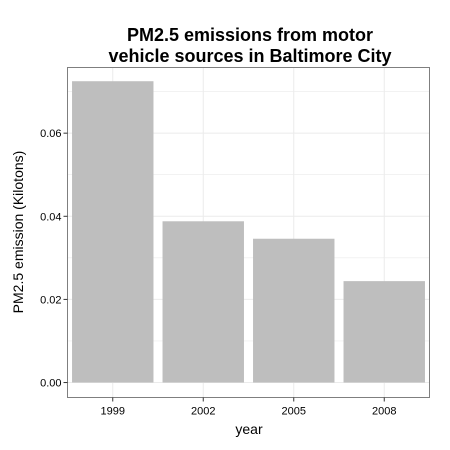 The width and height of the screenshot is (450, 450). Describe the element at coordinates (50, 217) in the screenshot. I see `y-tick-label: 0.04` at that location.